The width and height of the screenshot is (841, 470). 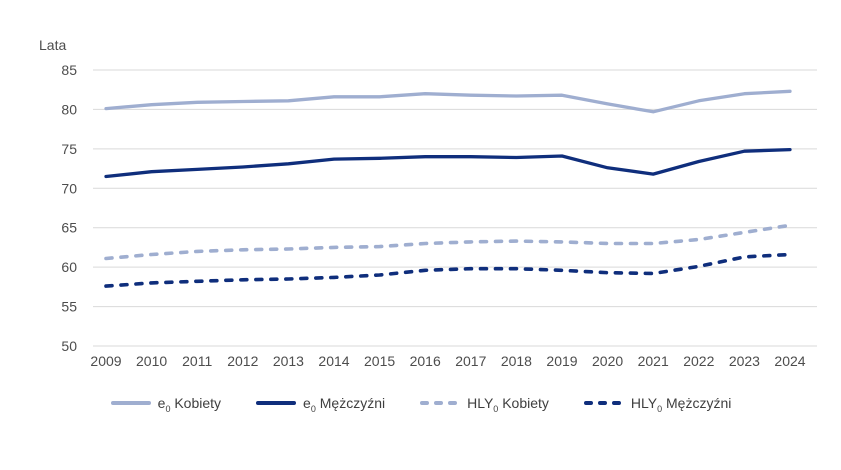 What do you see at coordinates (607, 361) in the screenshot?
I see `x-tick-label-2020: 2020` at bounding box center [607, 361].